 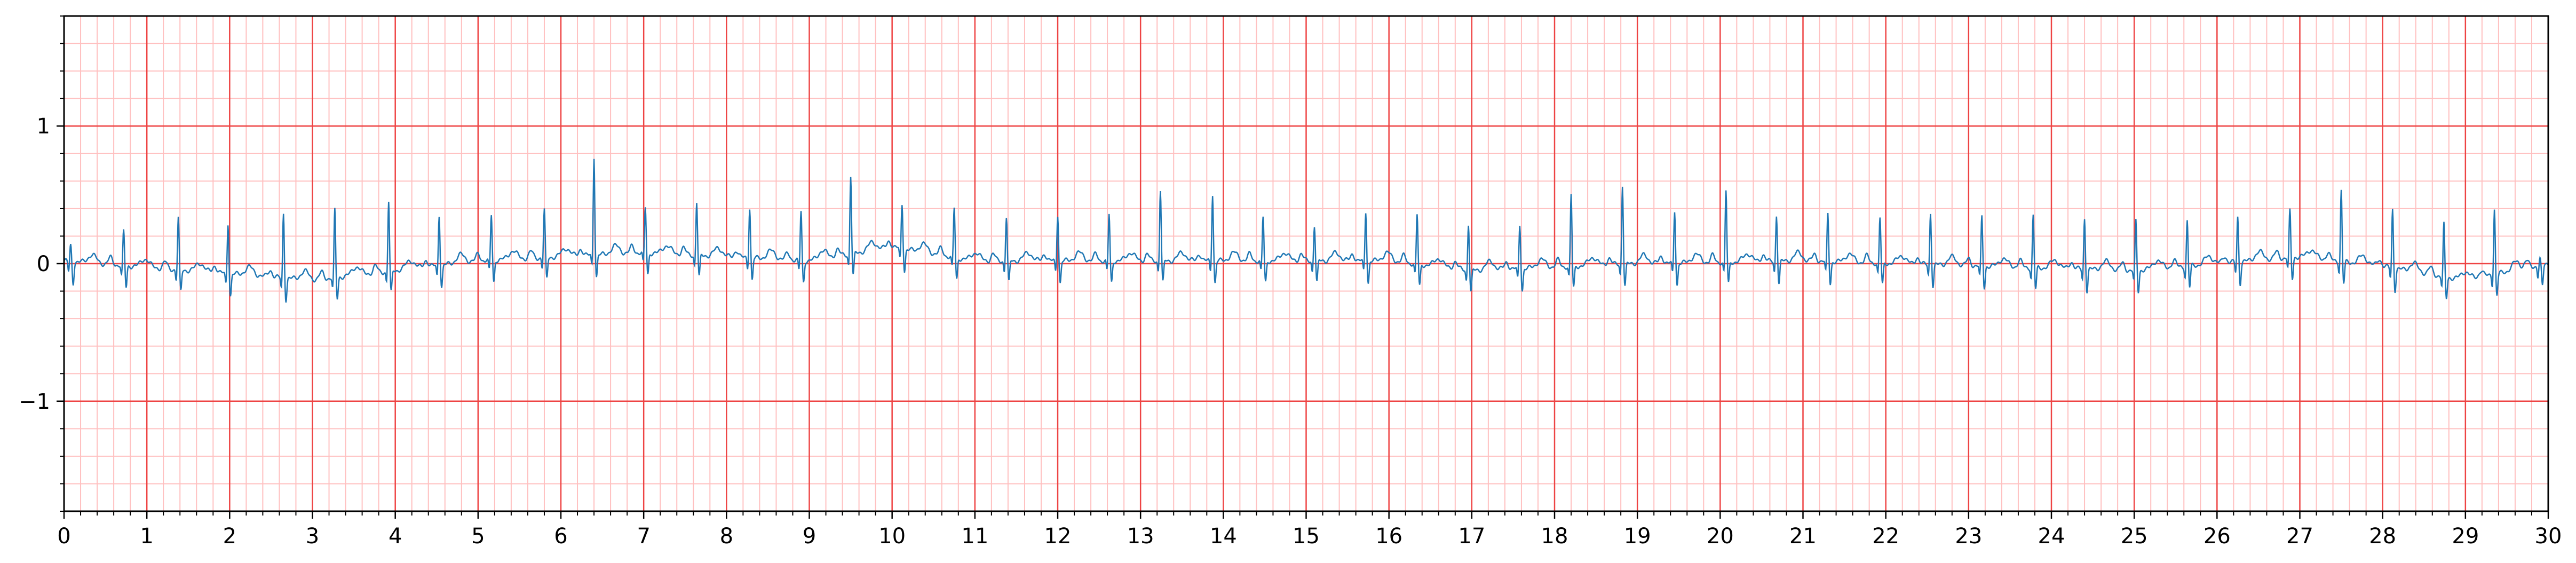 What do you see at coordinates (34, 264) in the screenshot?
I see `y-tick-labels: 1 0 −1` at bounding box center [34, 264].